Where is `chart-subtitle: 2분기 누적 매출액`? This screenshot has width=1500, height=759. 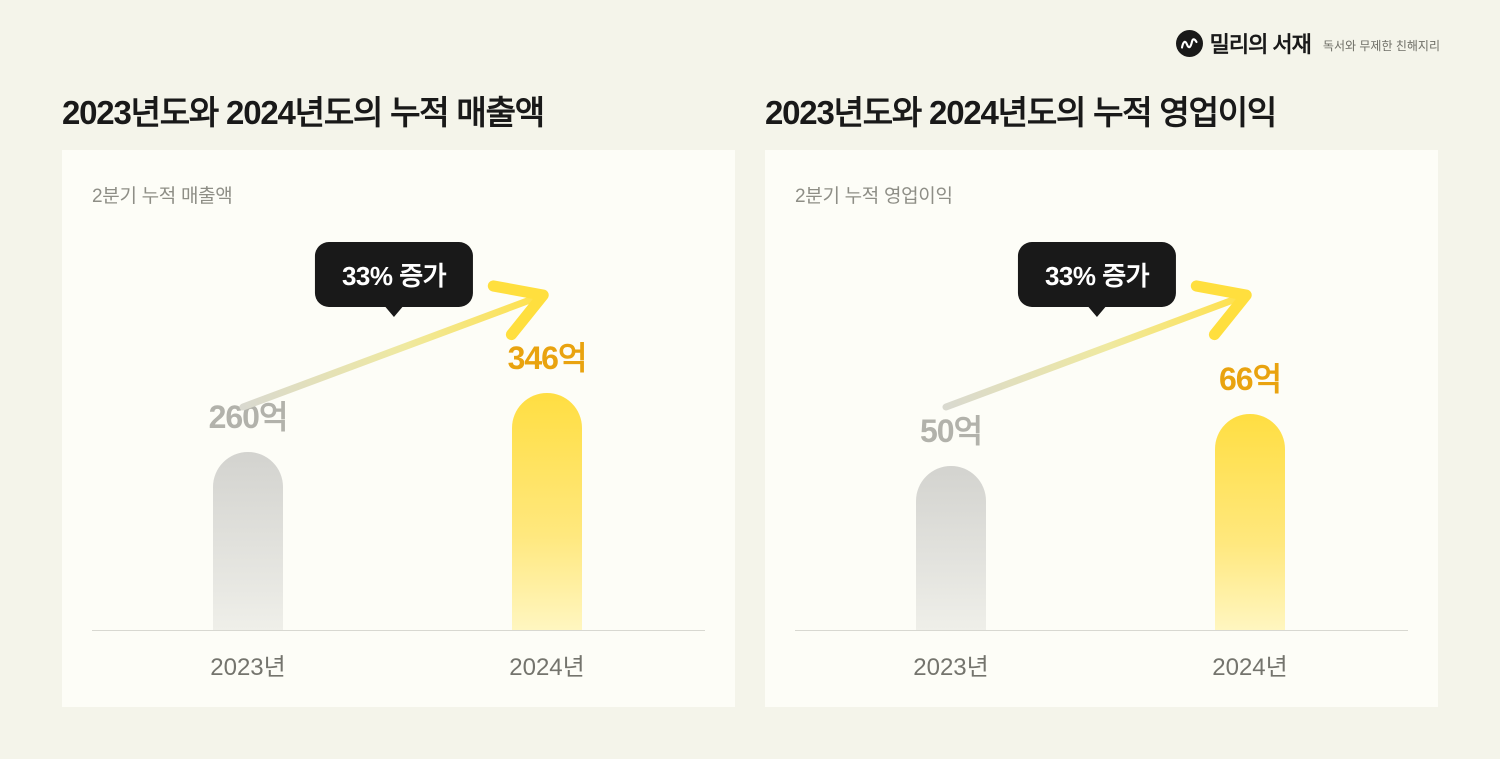 chart-subtitle: 2분기 누적 매출액 is located at coordinates (162, 196).